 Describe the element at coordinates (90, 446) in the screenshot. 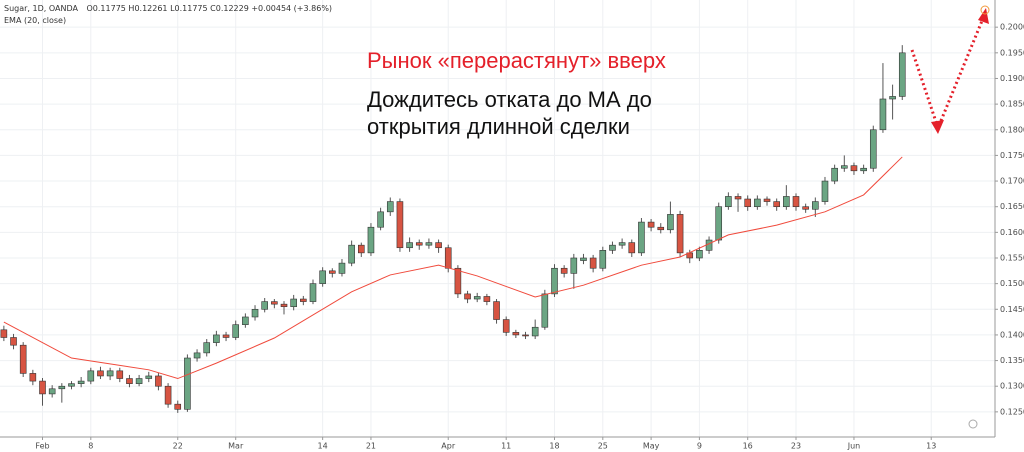

I see `x-tick-label: 8` at that location.